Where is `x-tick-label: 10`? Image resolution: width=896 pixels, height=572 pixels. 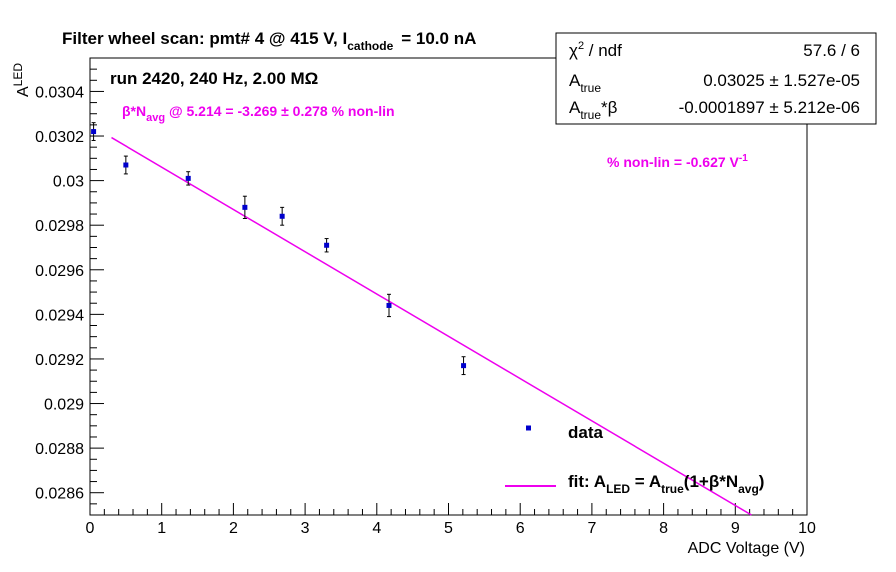 x-tick-label: 10 is located at coordinates (807, 528).